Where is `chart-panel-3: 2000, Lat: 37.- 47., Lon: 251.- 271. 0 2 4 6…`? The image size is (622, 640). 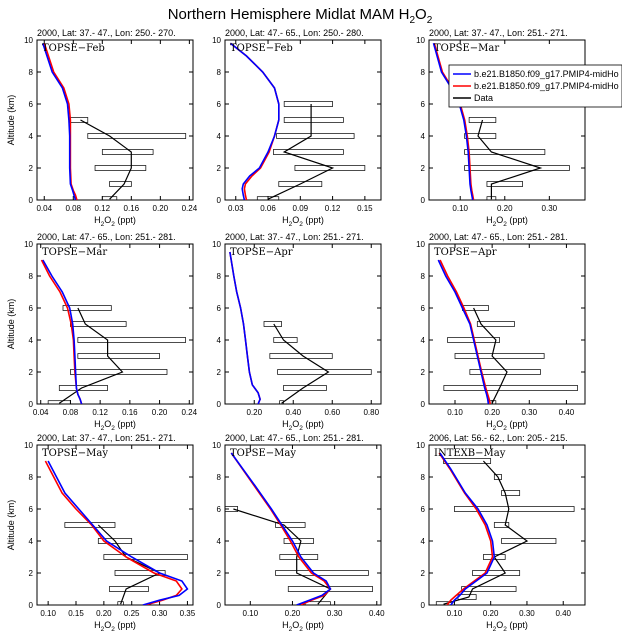 chart-panel-3: 2000, Lat: 37.- 47., Lon: 251.- 271. 0 2 4 6… is located at coordinates (501, 128).